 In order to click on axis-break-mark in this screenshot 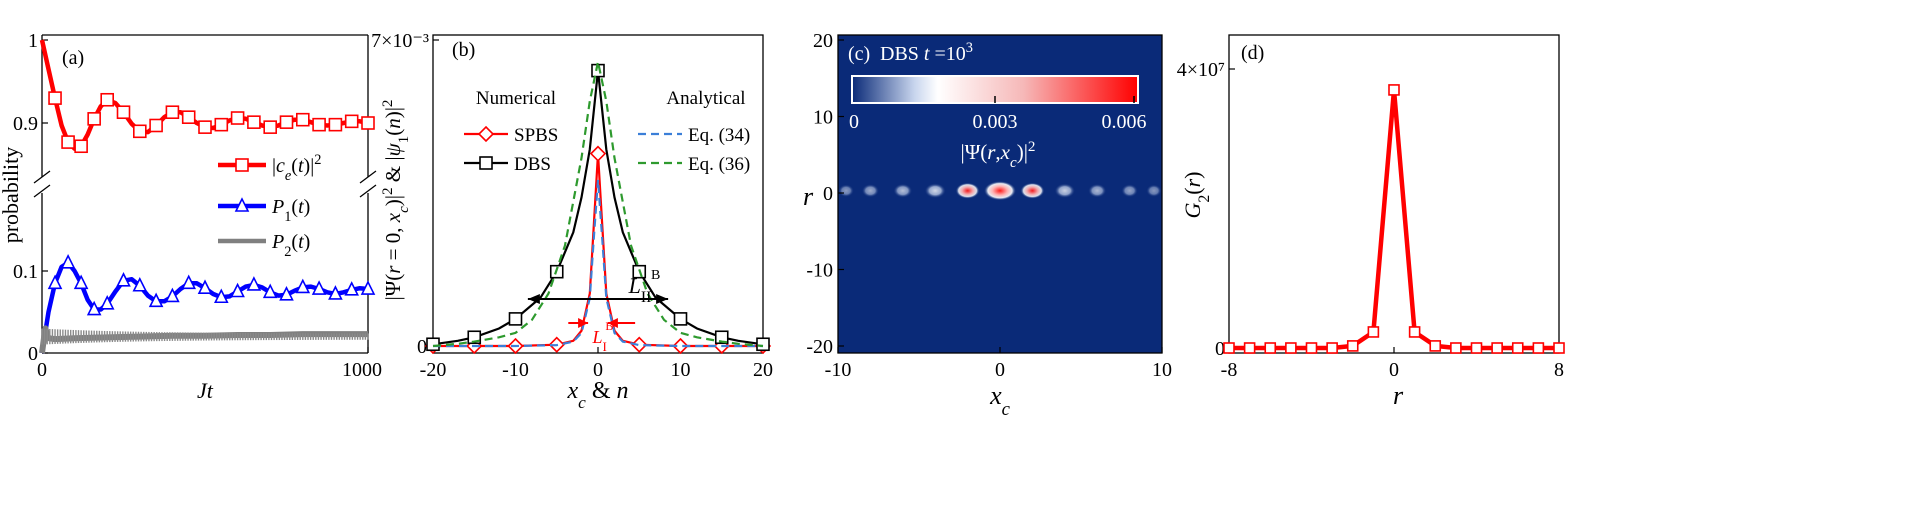, I will do `click(42, 177)`.